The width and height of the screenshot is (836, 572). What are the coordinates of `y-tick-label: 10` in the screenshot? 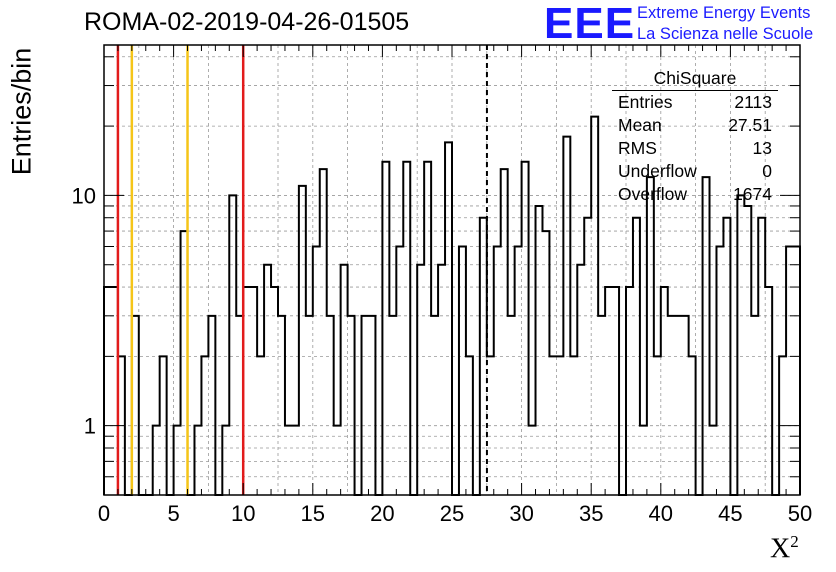 It's located at (84, 195).